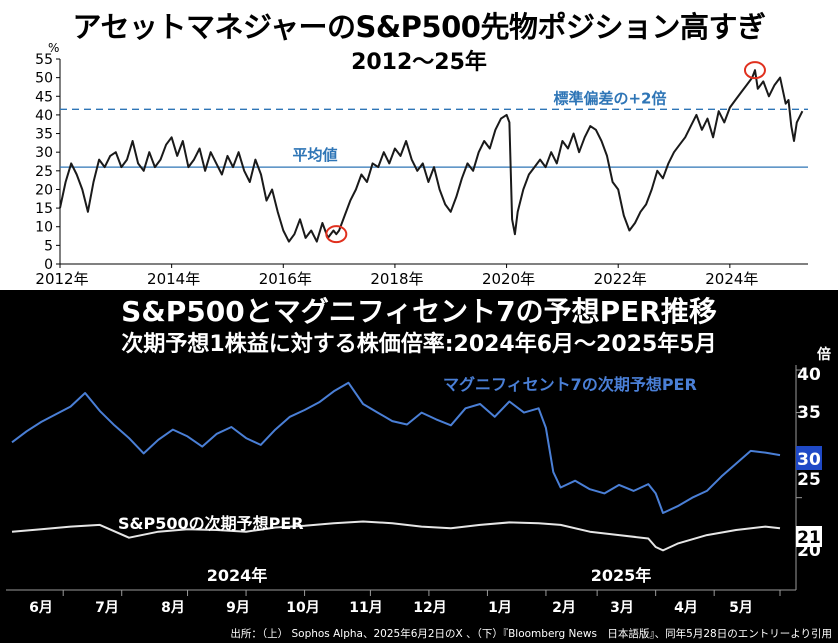 The height and width of the screenshot is (643, 838). Describe the element at coordinates (429, 608) in the screenshot. I see `month-label: 12月` at that location.